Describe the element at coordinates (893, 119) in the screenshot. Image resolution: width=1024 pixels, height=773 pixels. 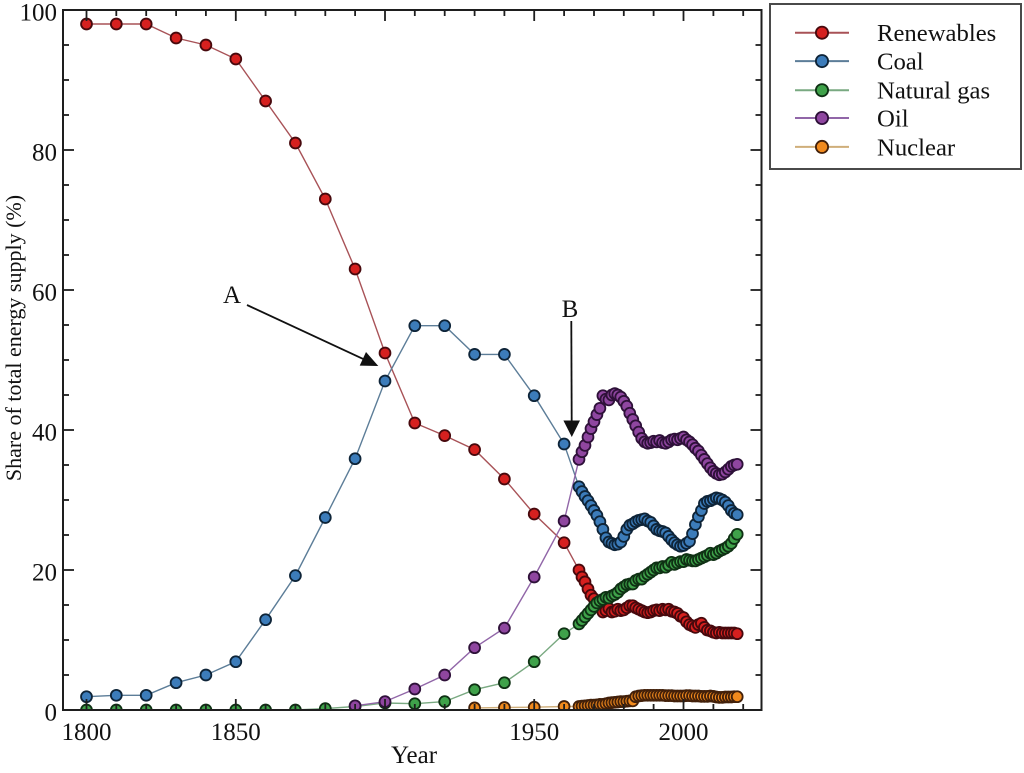
I see `svg-text: Oil` at that location.